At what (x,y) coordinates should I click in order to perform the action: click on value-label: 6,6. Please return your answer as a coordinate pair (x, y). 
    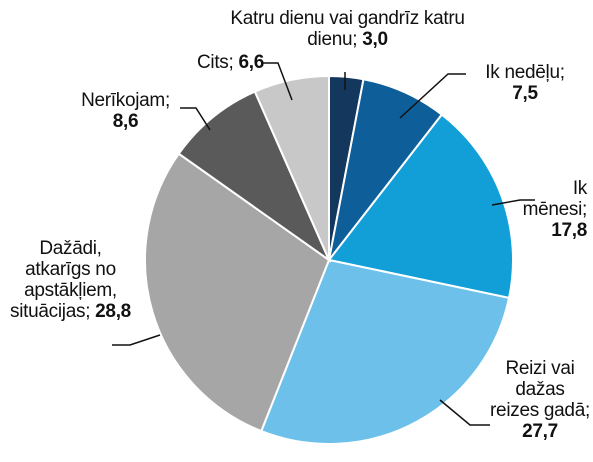
    Looking at the image, I should click on (251, 62).